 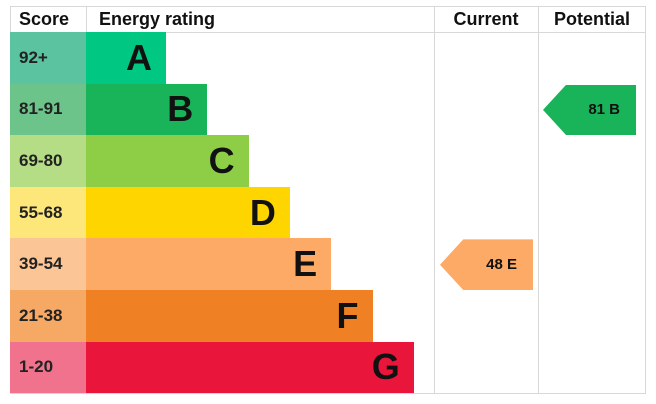 What do you see at coordinates (209, 264) in the screenshot?
I see `band-bar-e: E` at bounding box center [209, 264].